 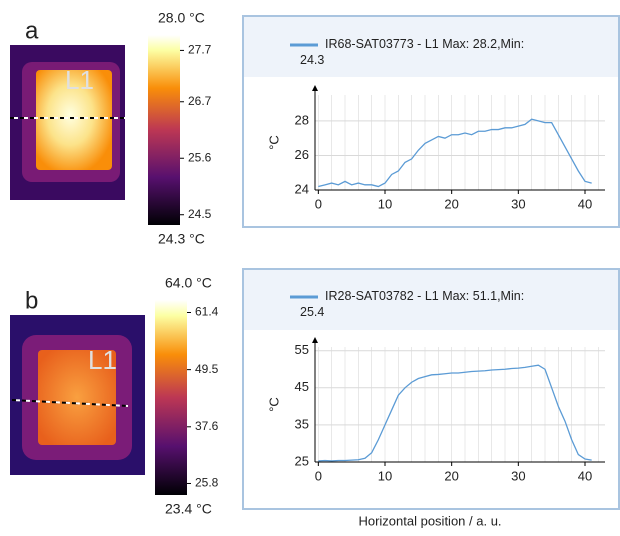 What do you see at coordinates (32, 30) in the screenshot?
I see `panel-label: a` at bounding box center [32, 30].